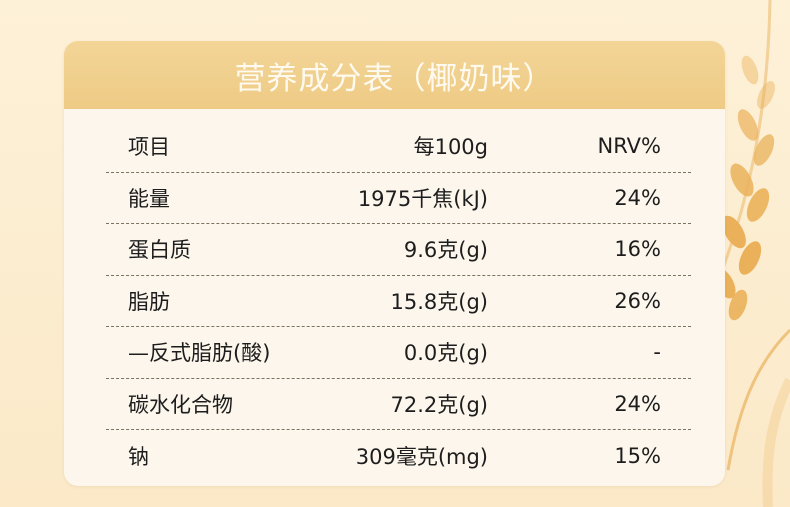 The width and height of the screenshot is (790, 507). Describe the element at coordinates (159, 250) in the screenshot. I see `row-item: 蛋白质` at that location.